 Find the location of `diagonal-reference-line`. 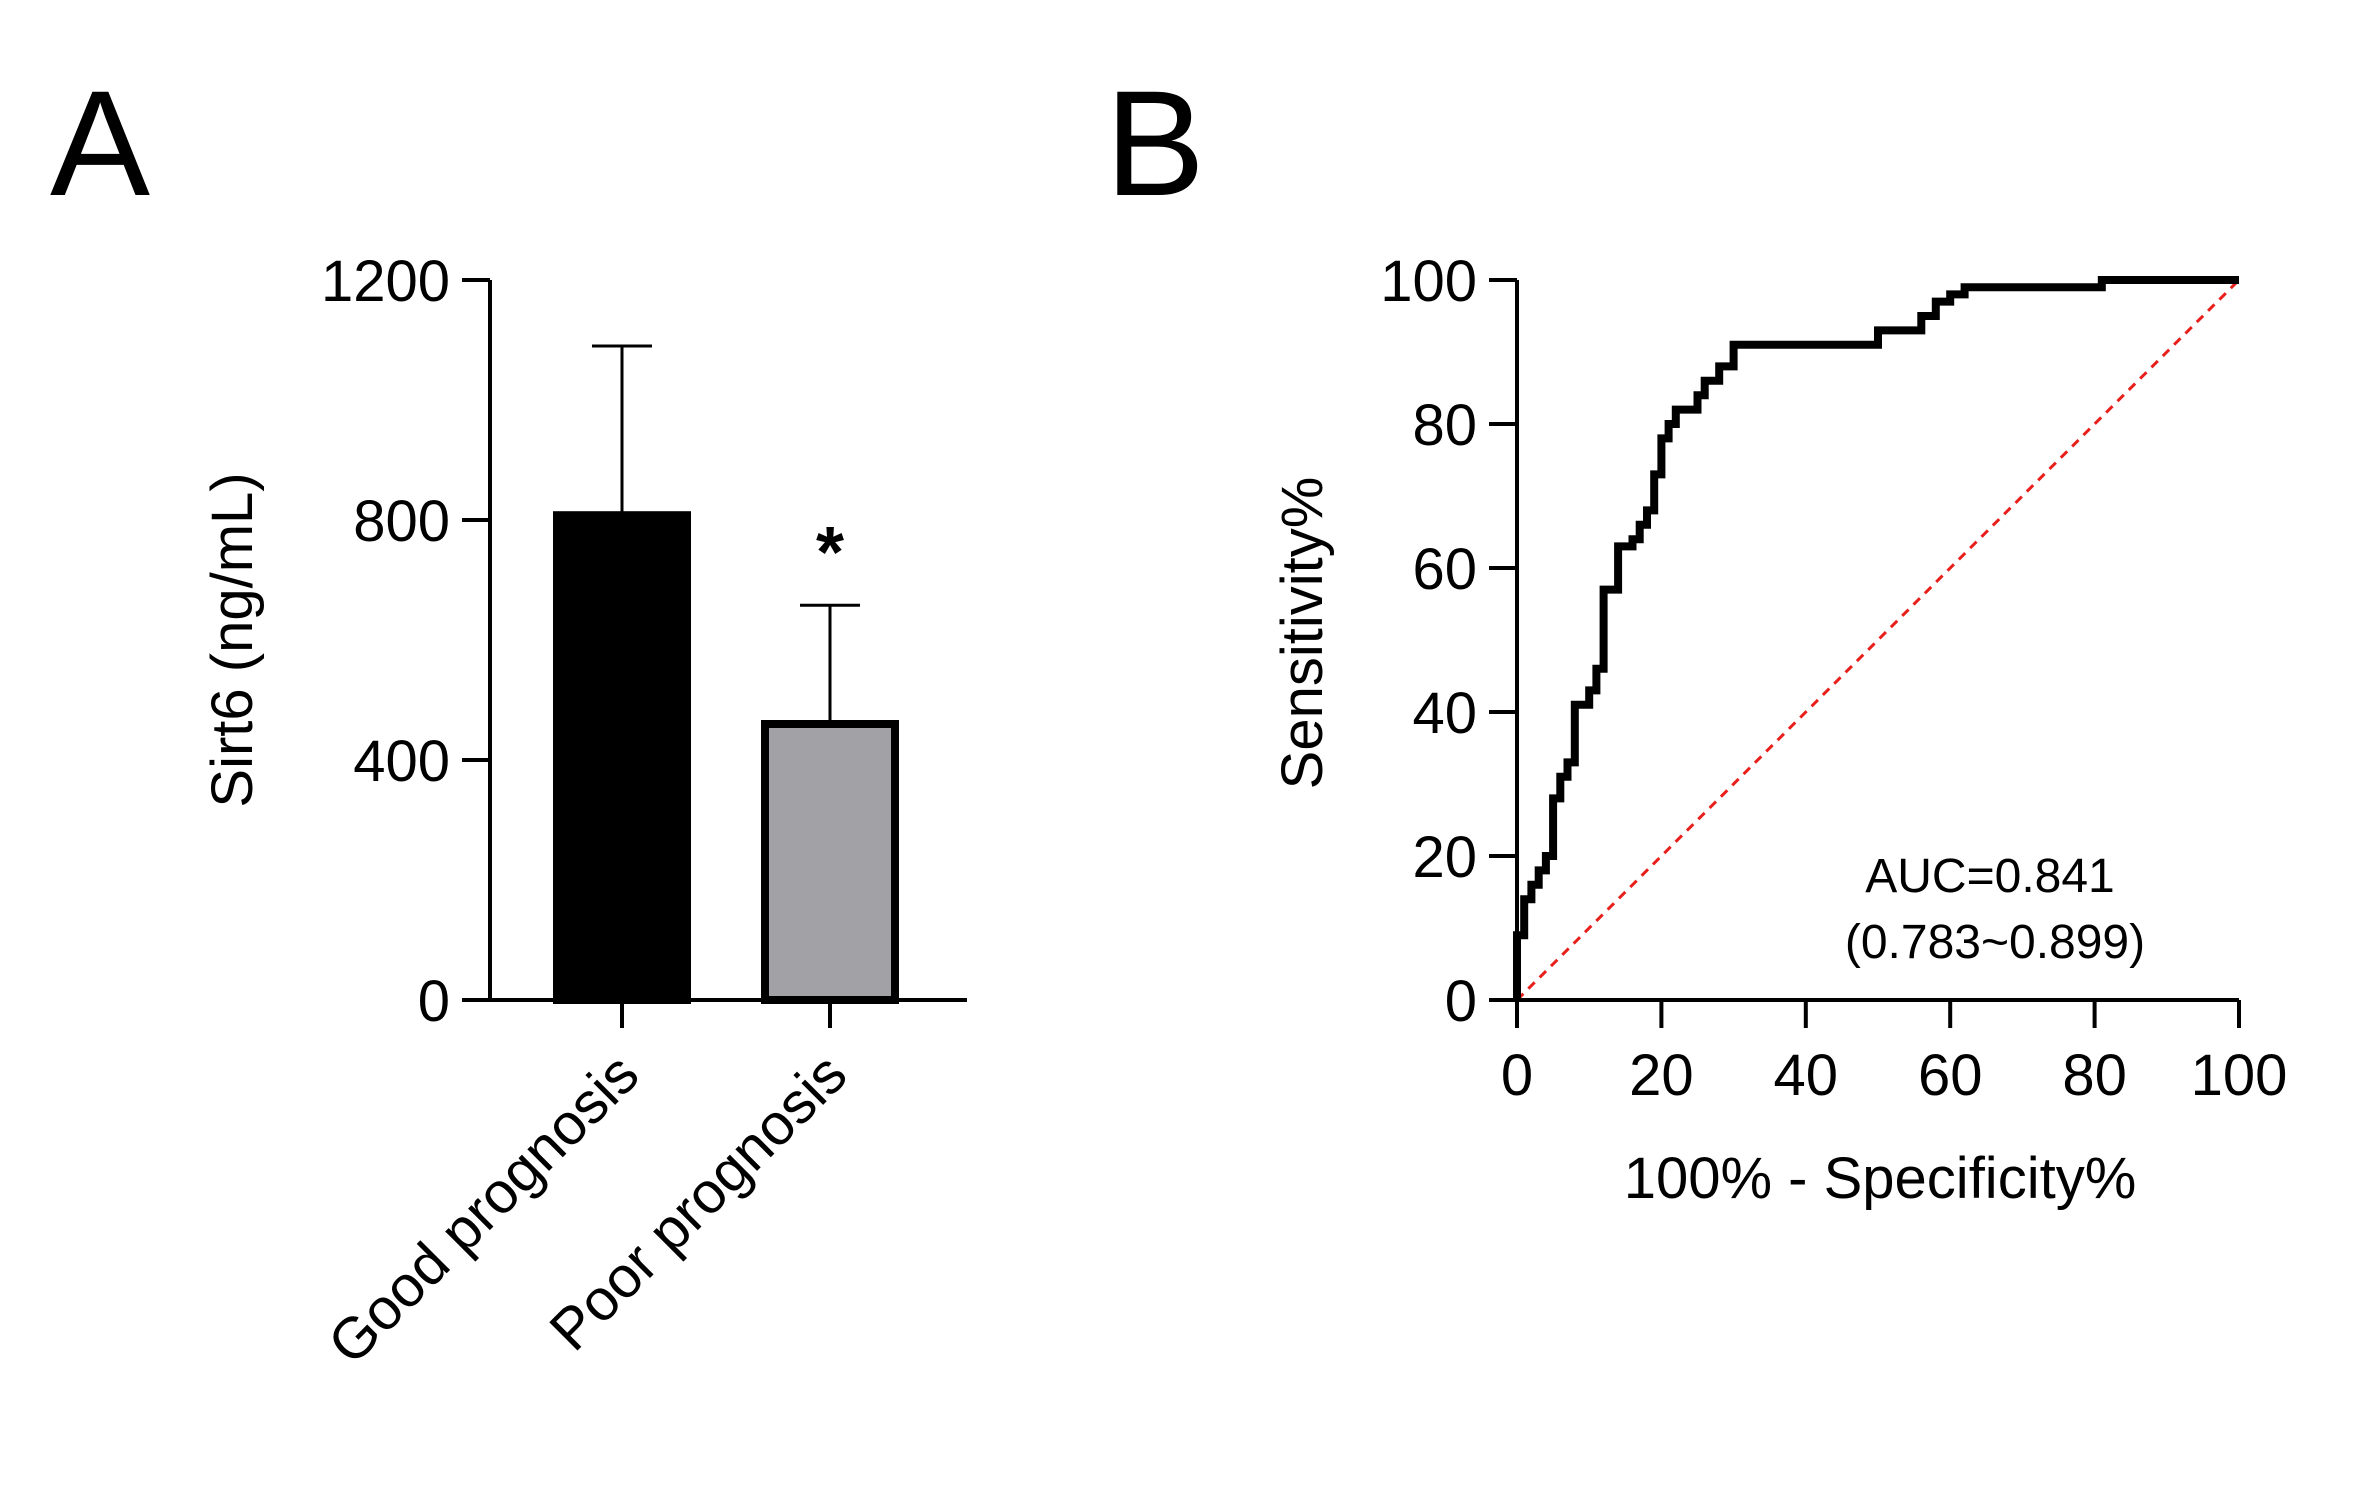

diagonal-reference-line is located at coordinates (1878, 640).